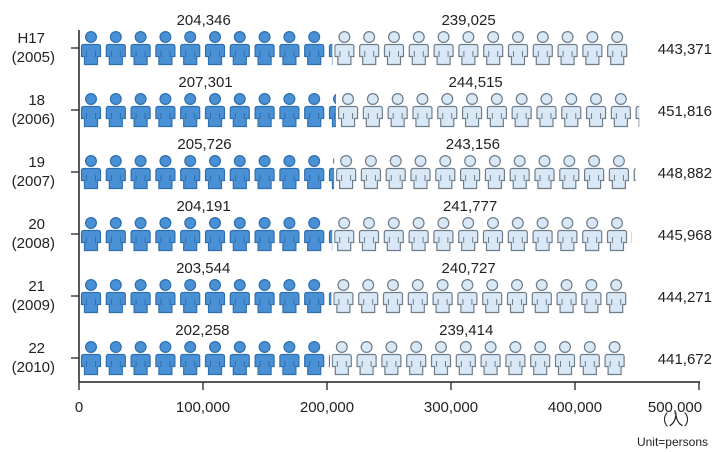  I want to click on x-tick-label: 200,000, so click(327, 407).